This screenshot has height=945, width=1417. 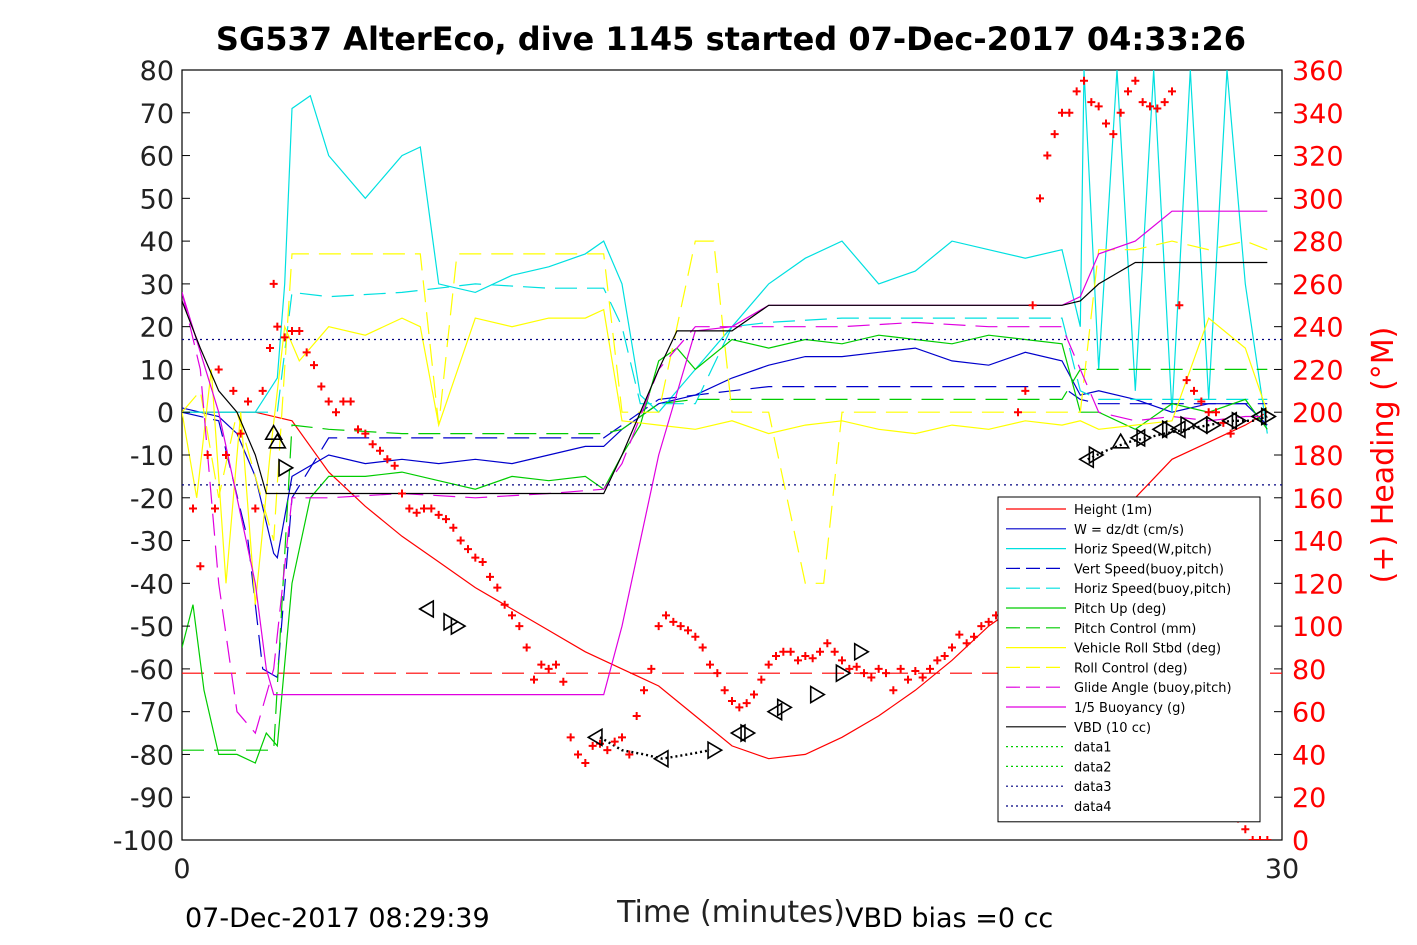 What do you see at coordinates (1129, 708) in the screenshot?
I see `legend-entry: 1/5 Buoyancy (g)` at bounding box center [1129, 708].